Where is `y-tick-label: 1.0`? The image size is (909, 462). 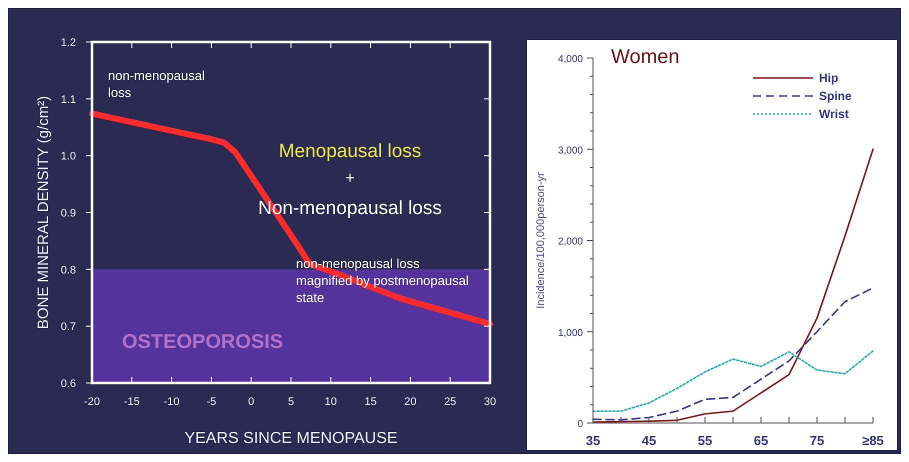
y-tick-label: 1.0 is located at coordinates (68, 156).